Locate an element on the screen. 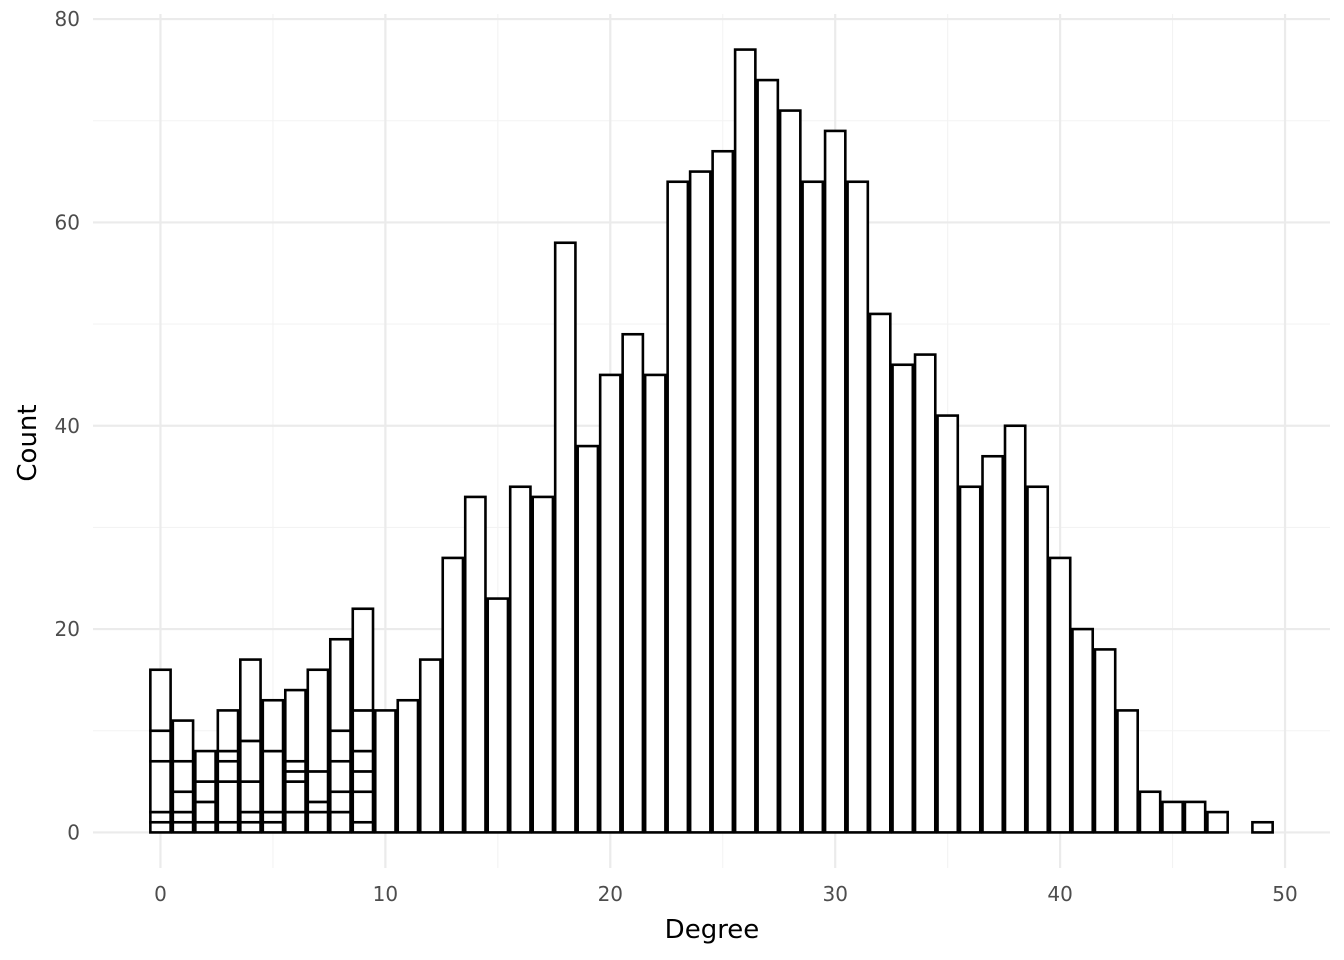 The width and height of the screenshot is (1344, 960). y-tick-label: 20 is located at coordinates (67, 629).